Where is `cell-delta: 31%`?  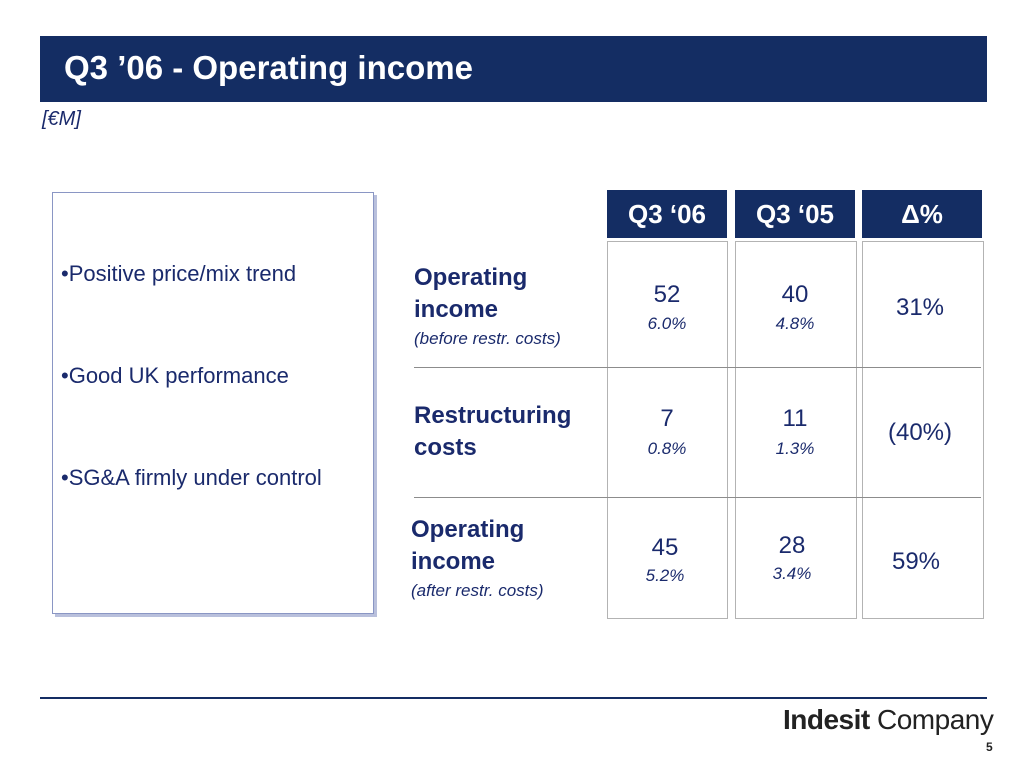
cell-delta: 31% is located at coordinates (920, 307).